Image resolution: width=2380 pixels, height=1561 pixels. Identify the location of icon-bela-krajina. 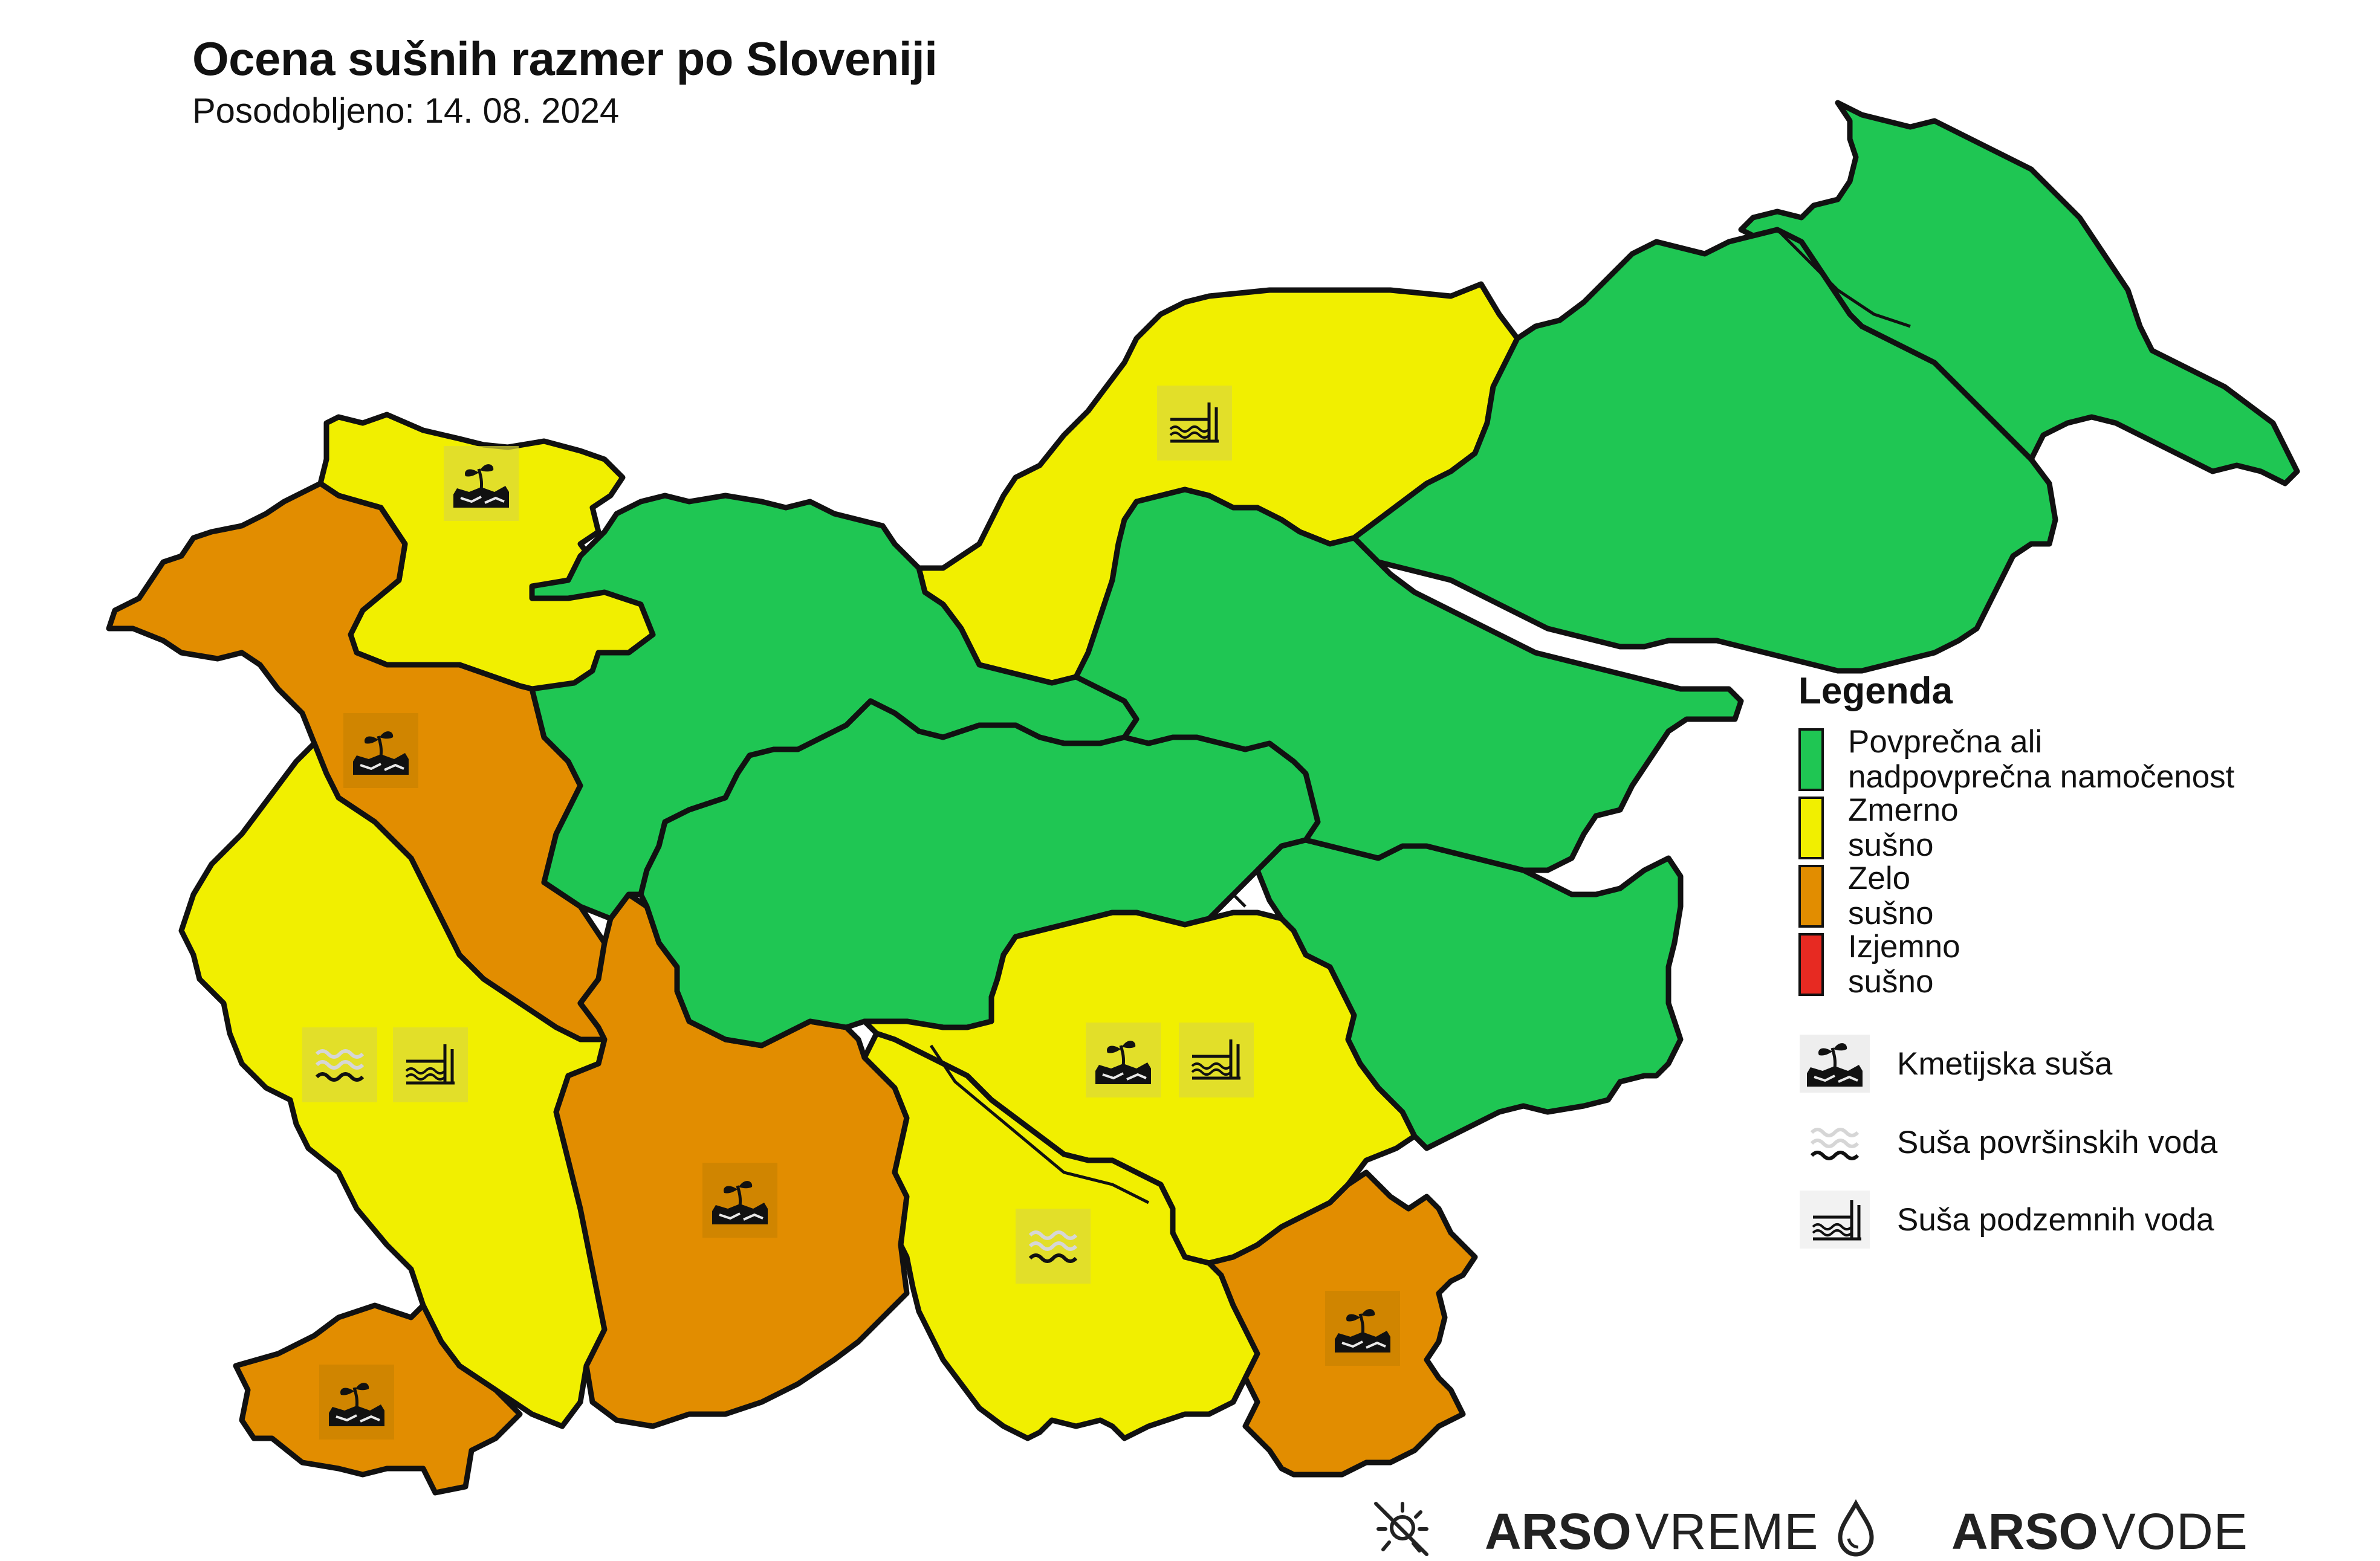
(1362, 1328).